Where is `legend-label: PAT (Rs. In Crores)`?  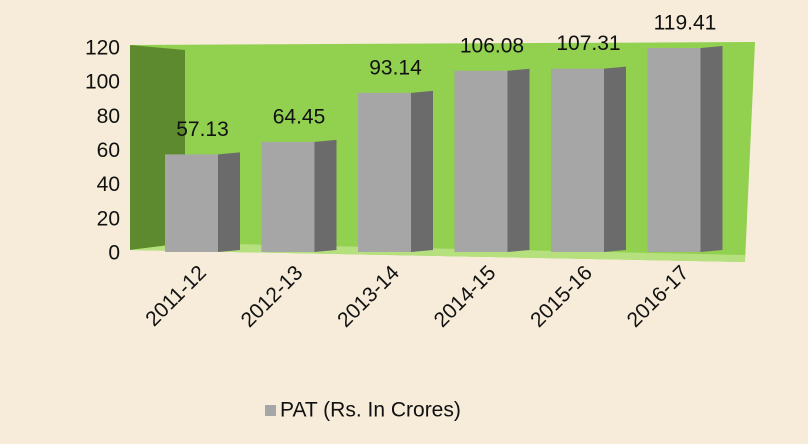 legend-label: PAT (Rs. In Crores) is located at coordinates (370, 410).